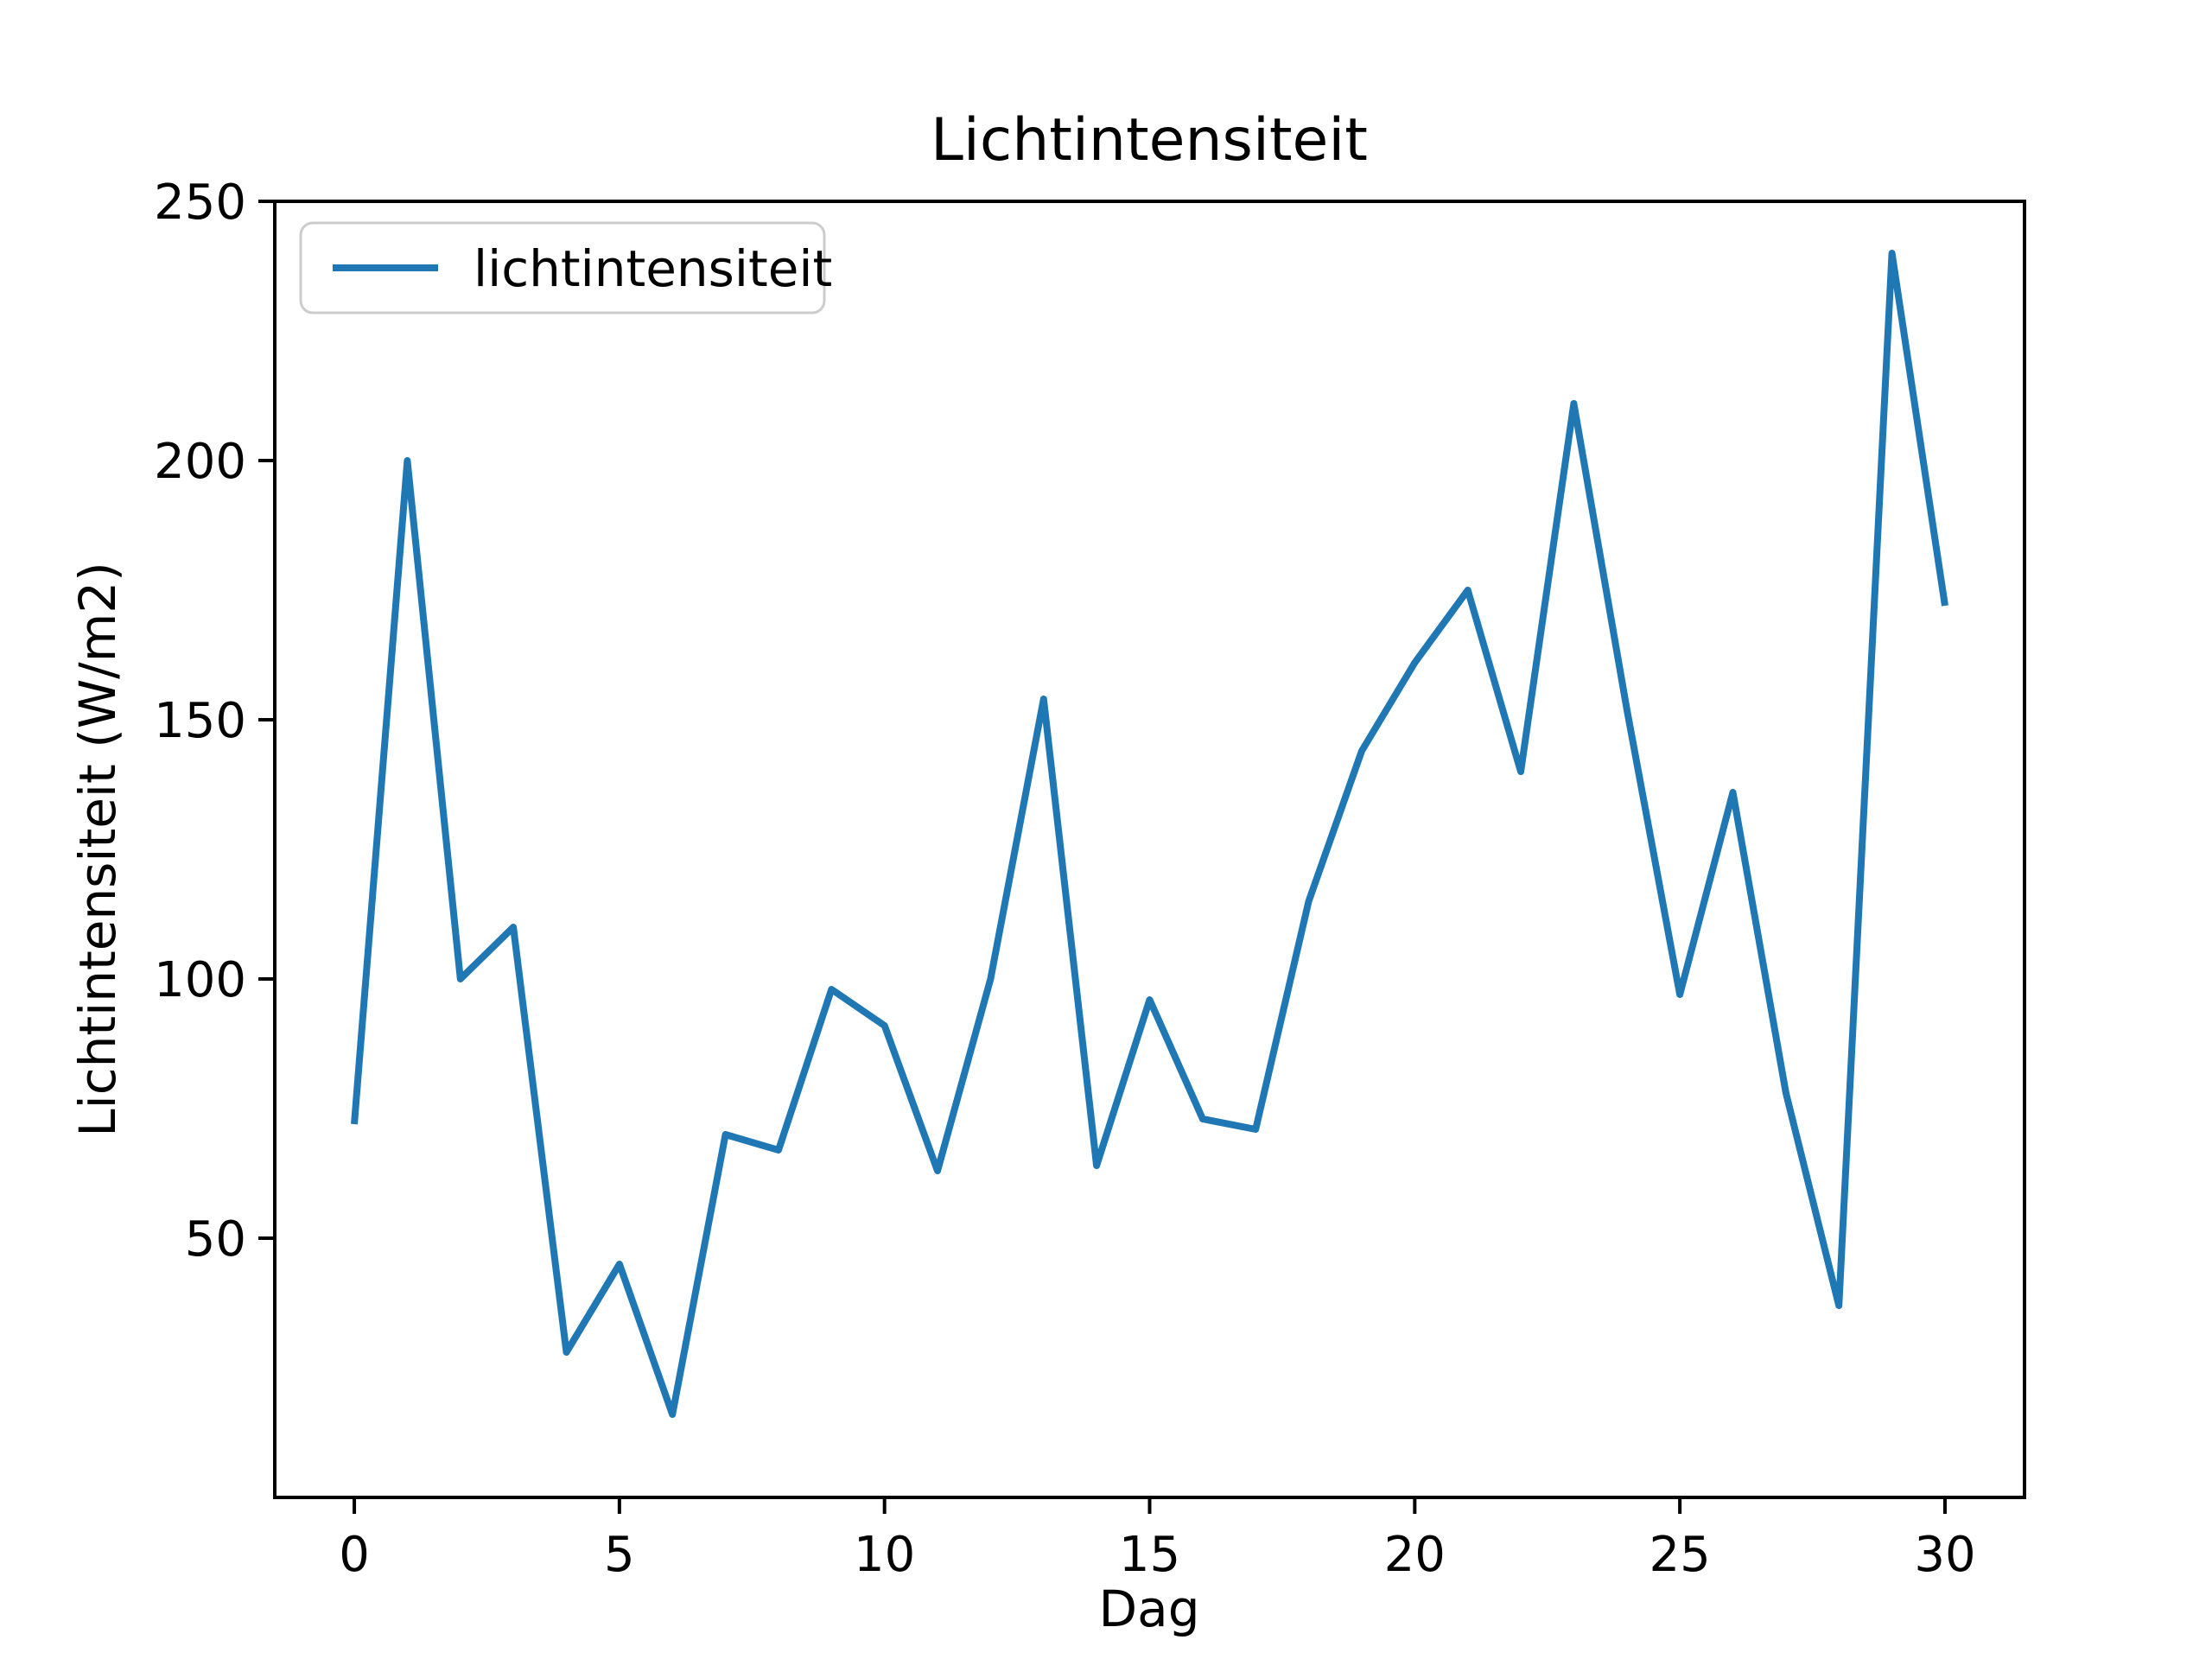 This screenshot has height=1659, width=2212. I want to click on x-tick-label: 5, so click(619, 1555).